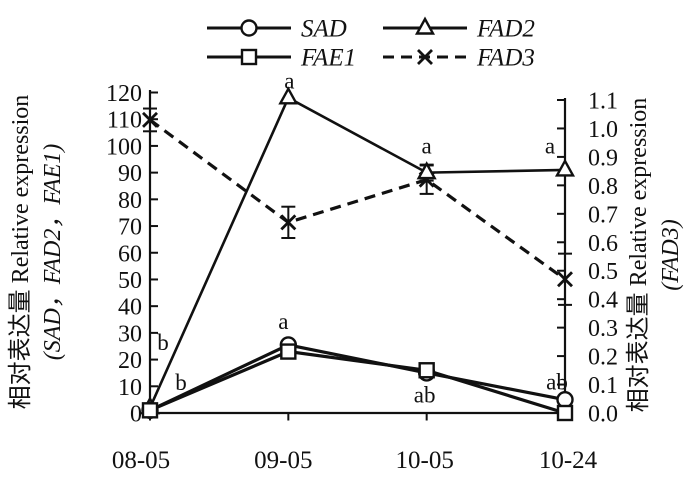 This screenshot has width=700, height=485. What do you see at coordinates (283, 460) in the screenshot?
I see `x-axis-category-label: 09-05` at bounding box center [283, 460].